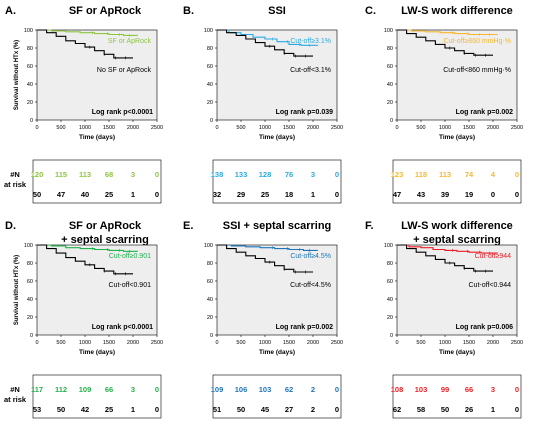  What do you see at coordinates (370, 11) in the screenshot?
I see `panel-letter: C.` at bounding box center [370, 11].